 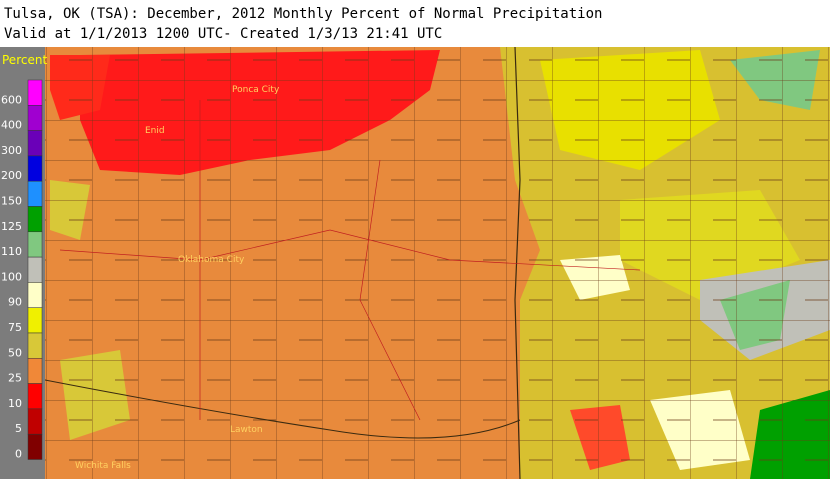 I want to click on legend-label: 10, so click(x=15, y=403).